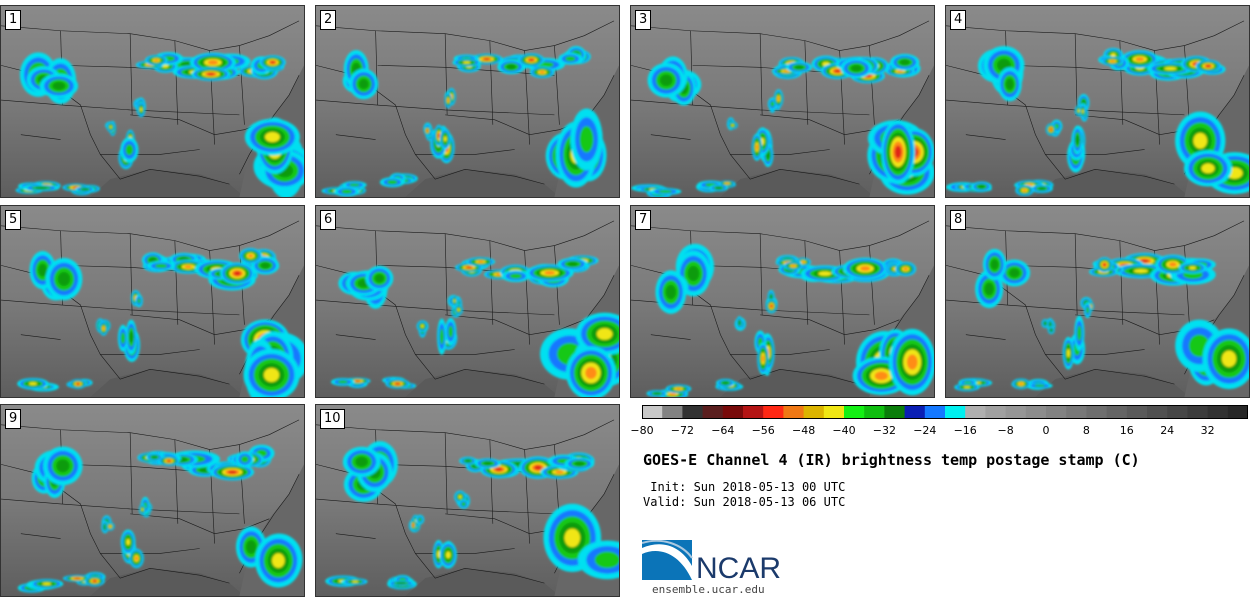 This screenshot has width=1260, height=597. I want to click on member-number-label: 3, so click(643, 20).